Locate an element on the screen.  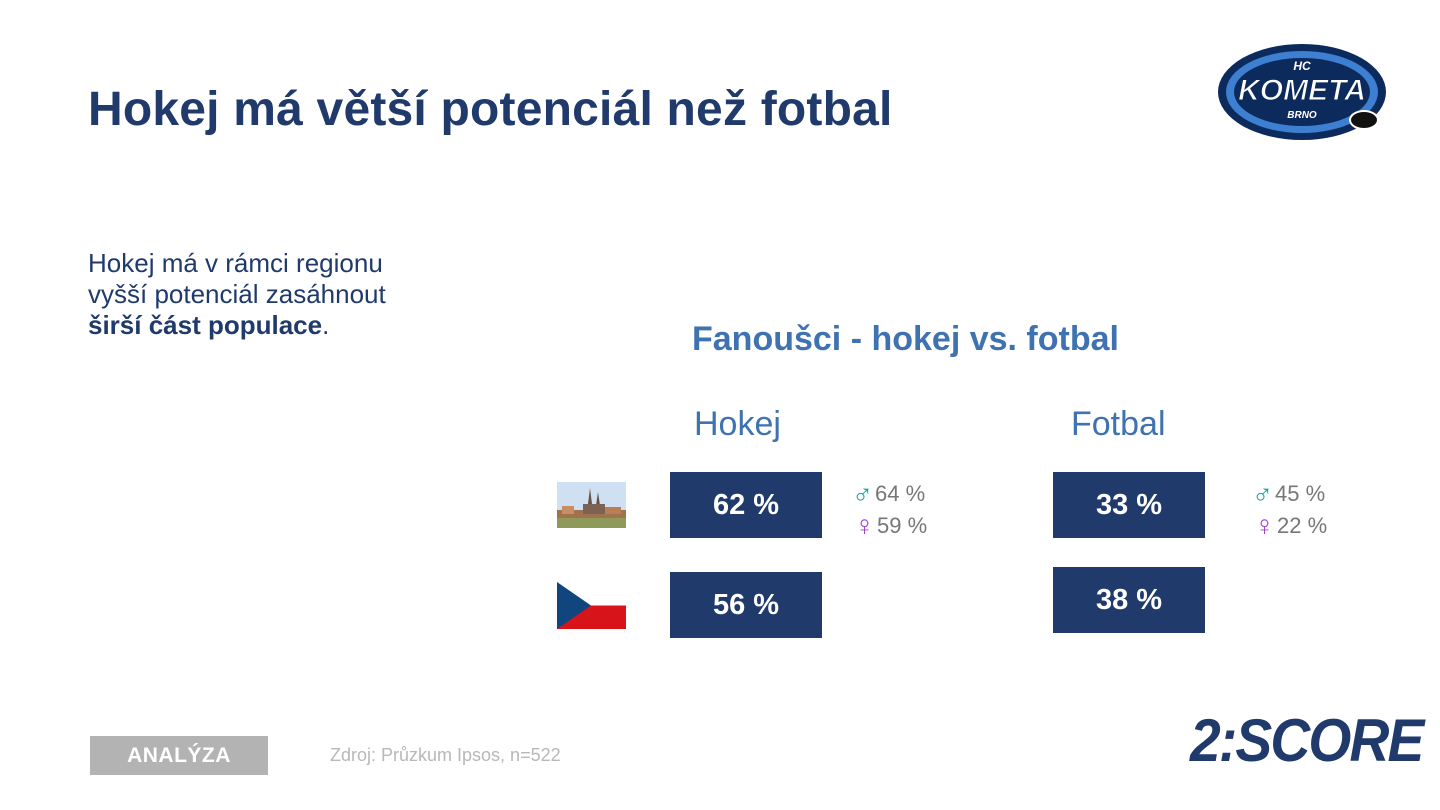
column-header-football: Fotbal is located at coordinates (1118, 424).